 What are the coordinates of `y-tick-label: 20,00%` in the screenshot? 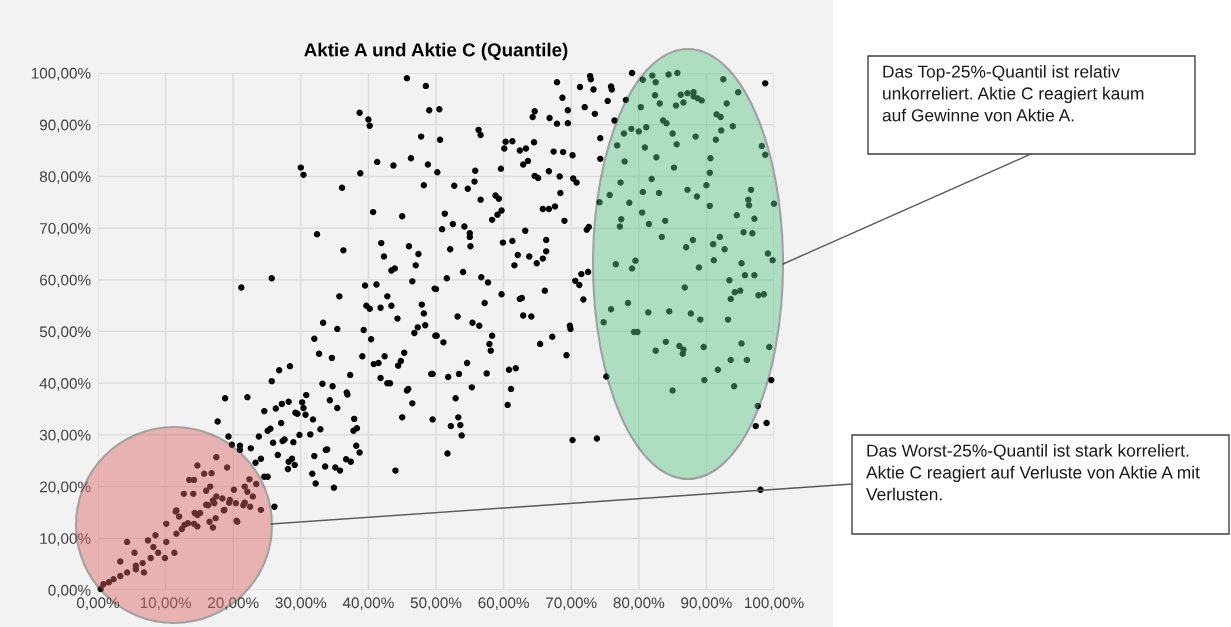 It's located at (65, 488).